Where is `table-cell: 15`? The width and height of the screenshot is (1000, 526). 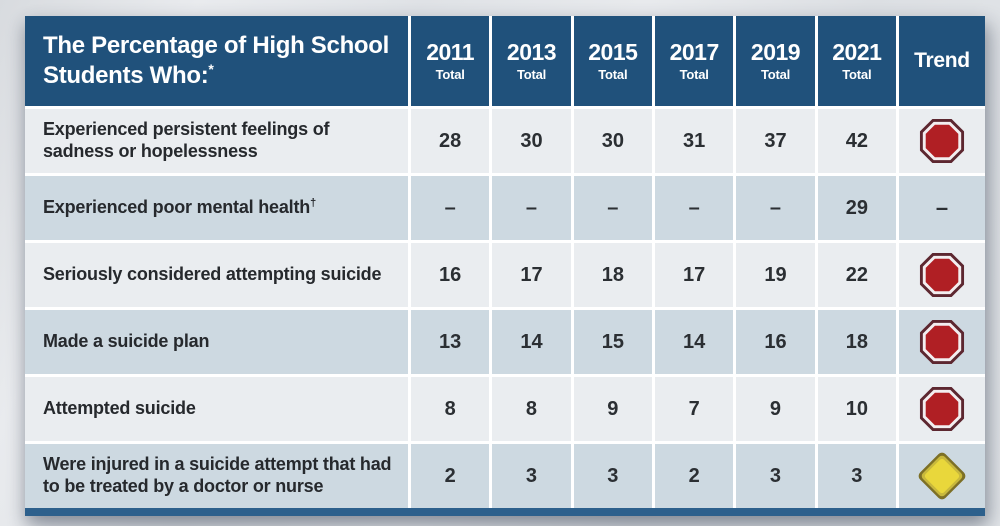
table-cell: 15 is located at coordinates (612, 342).